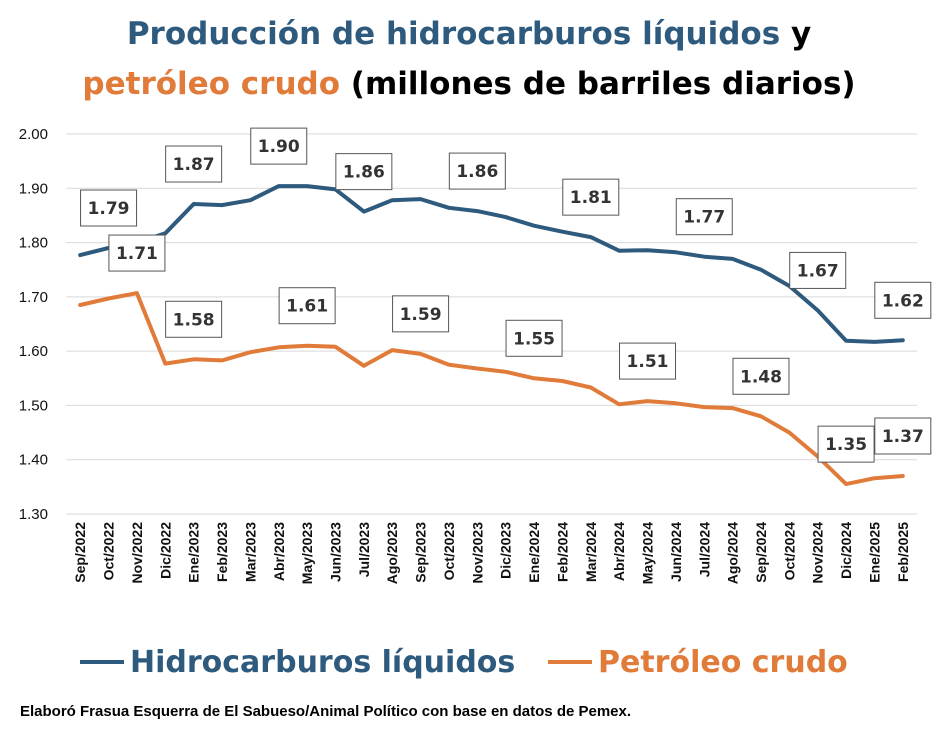 Image resolution: width=938 pixels, height=742 pixels. Describe the element at coordinates (846, 550) in the screenshot. I see `x-tick-label: Dic/2024` at that location.